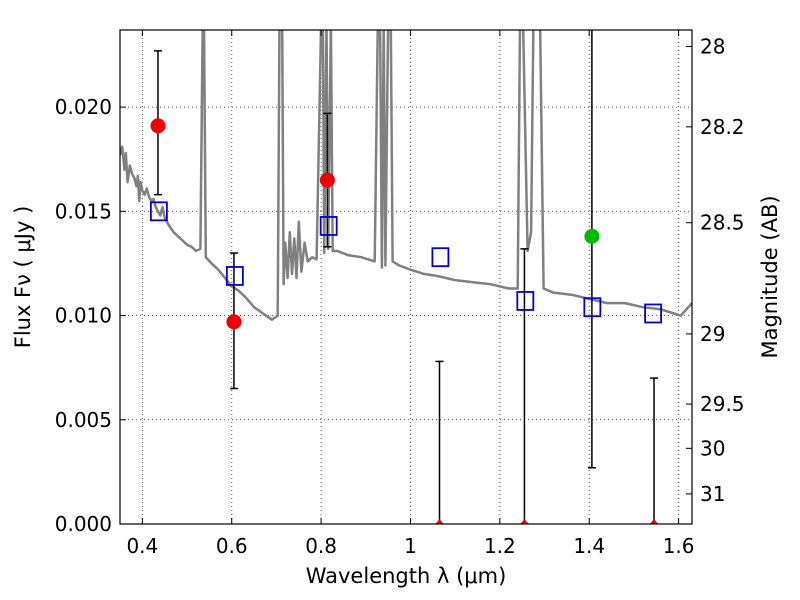  Describe the element at coordinates (589, 546) in the screenshot. I see `x-tick-label: 1.4` at that location.